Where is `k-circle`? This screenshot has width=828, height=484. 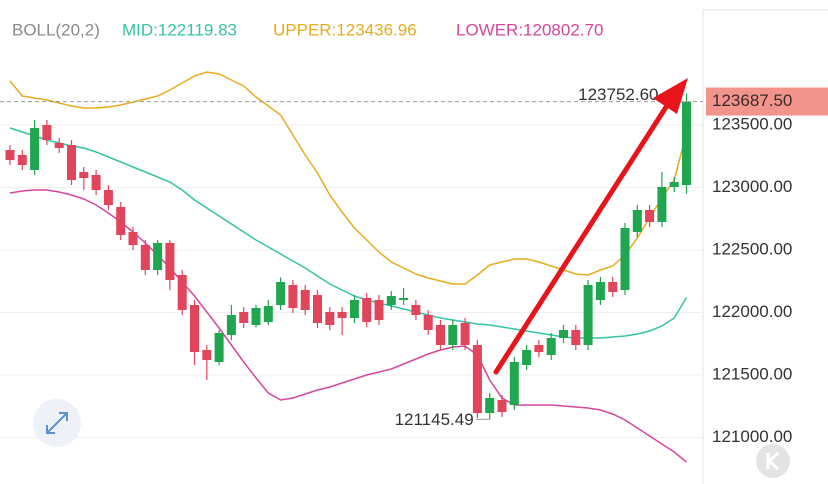
k-circle is located at coordinates (773, 461).